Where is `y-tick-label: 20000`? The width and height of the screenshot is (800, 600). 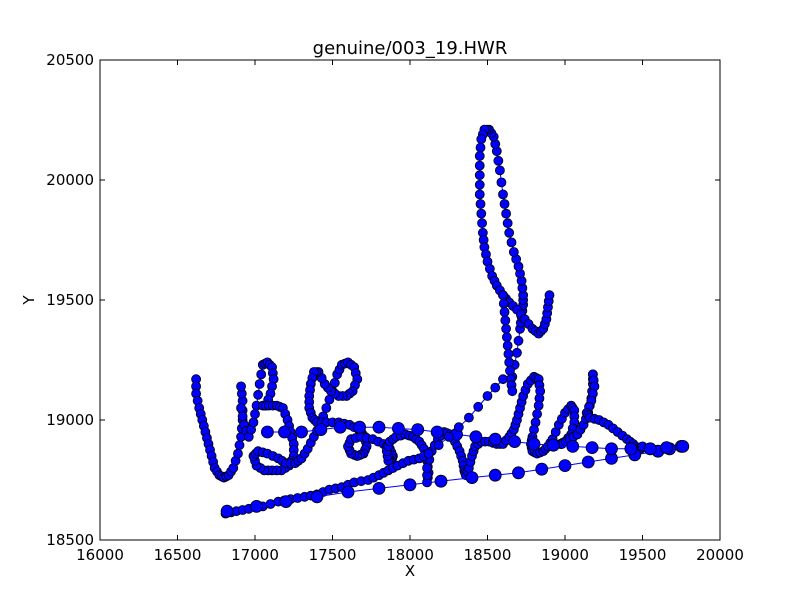 y-tick-label: 20000 is located at coordinates (70, 180).